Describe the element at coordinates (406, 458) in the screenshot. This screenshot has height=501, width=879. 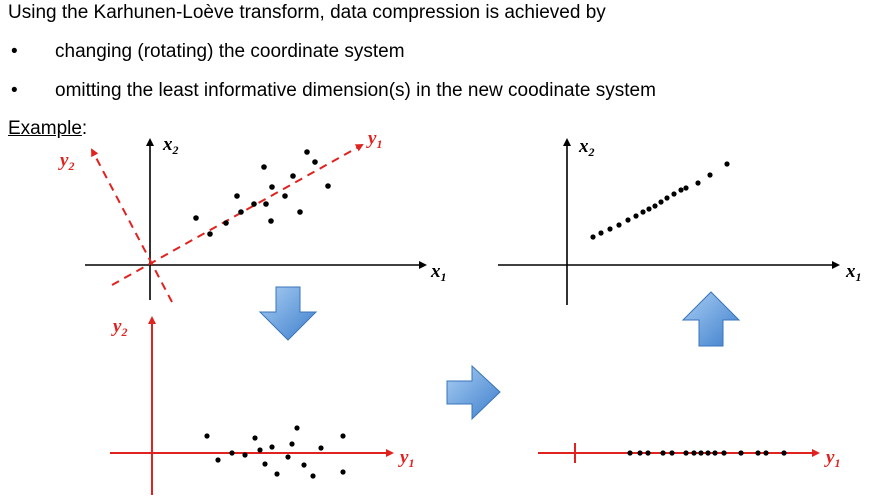
I see `y1-label-p3: y1` at that location.